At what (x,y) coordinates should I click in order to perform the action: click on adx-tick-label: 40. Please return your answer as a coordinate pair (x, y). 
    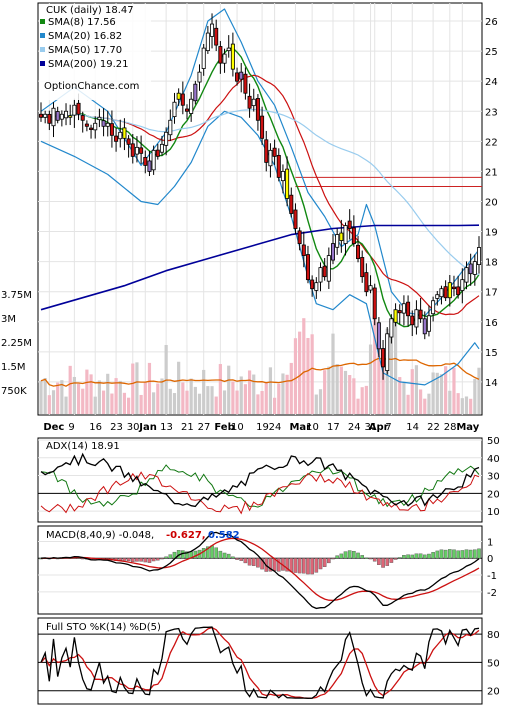
    Looking at the image, I should click on (493, 459).